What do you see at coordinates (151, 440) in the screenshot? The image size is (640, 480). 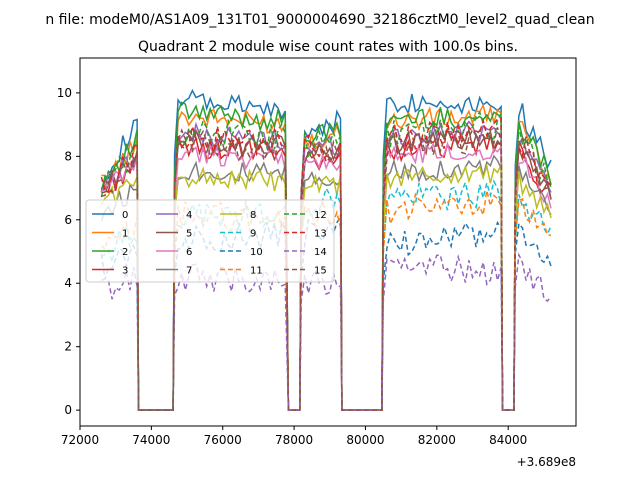 I see `x-tick-label: 74000` at bounding box center [151, 440].